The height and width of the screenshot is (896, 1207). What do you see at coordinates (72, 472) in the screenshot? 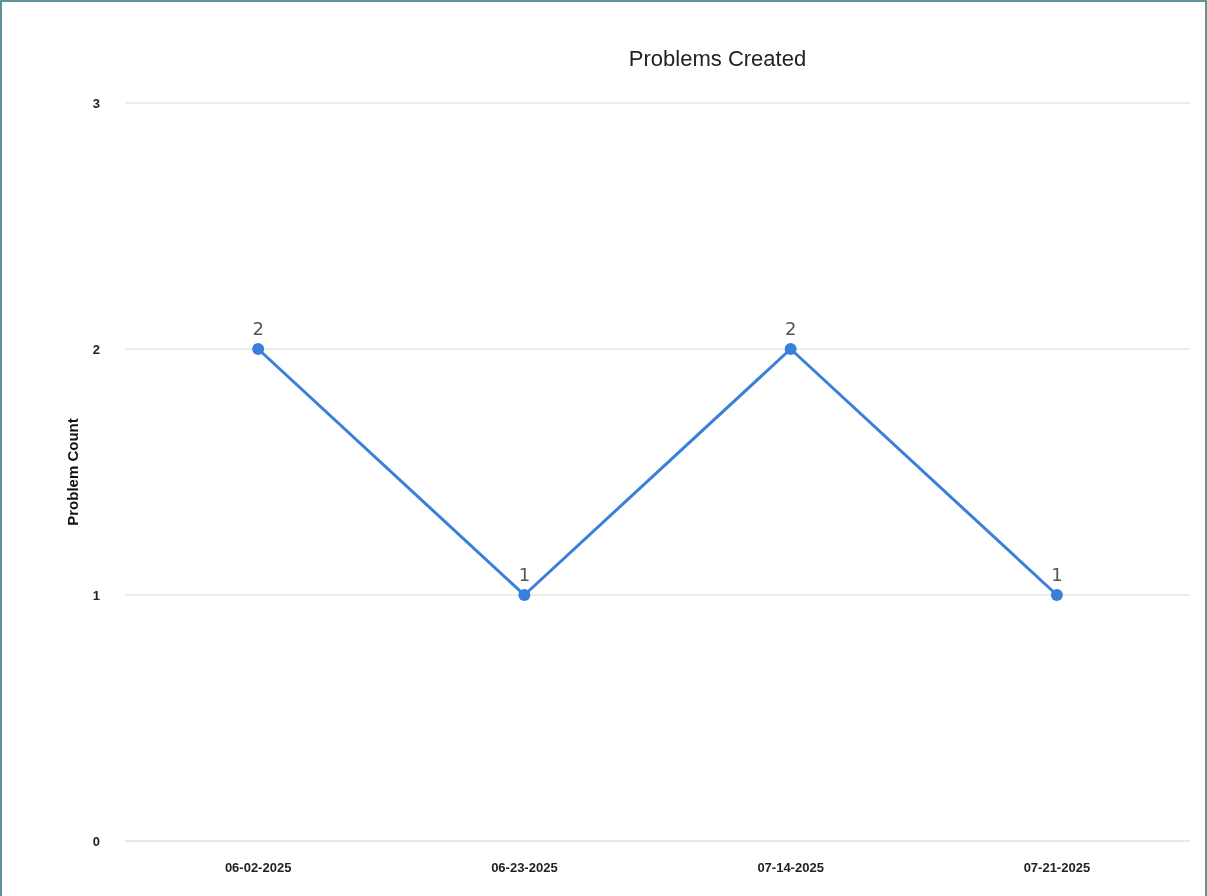
I see `y-axis-title: Problem Count` at bounding box center [72, 472].